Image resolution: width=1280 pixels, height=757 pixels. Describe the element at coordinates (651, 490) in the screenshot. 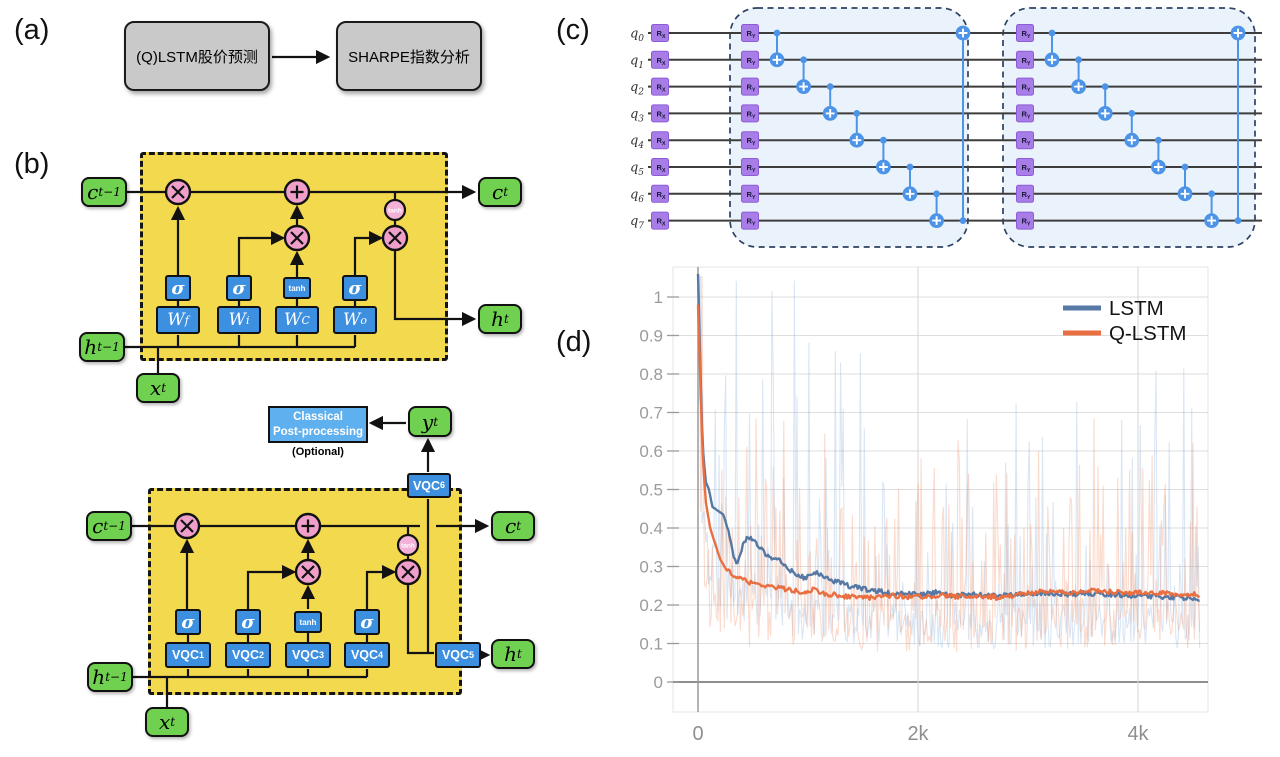

I see `y-tick-label: 0.5` at that location.